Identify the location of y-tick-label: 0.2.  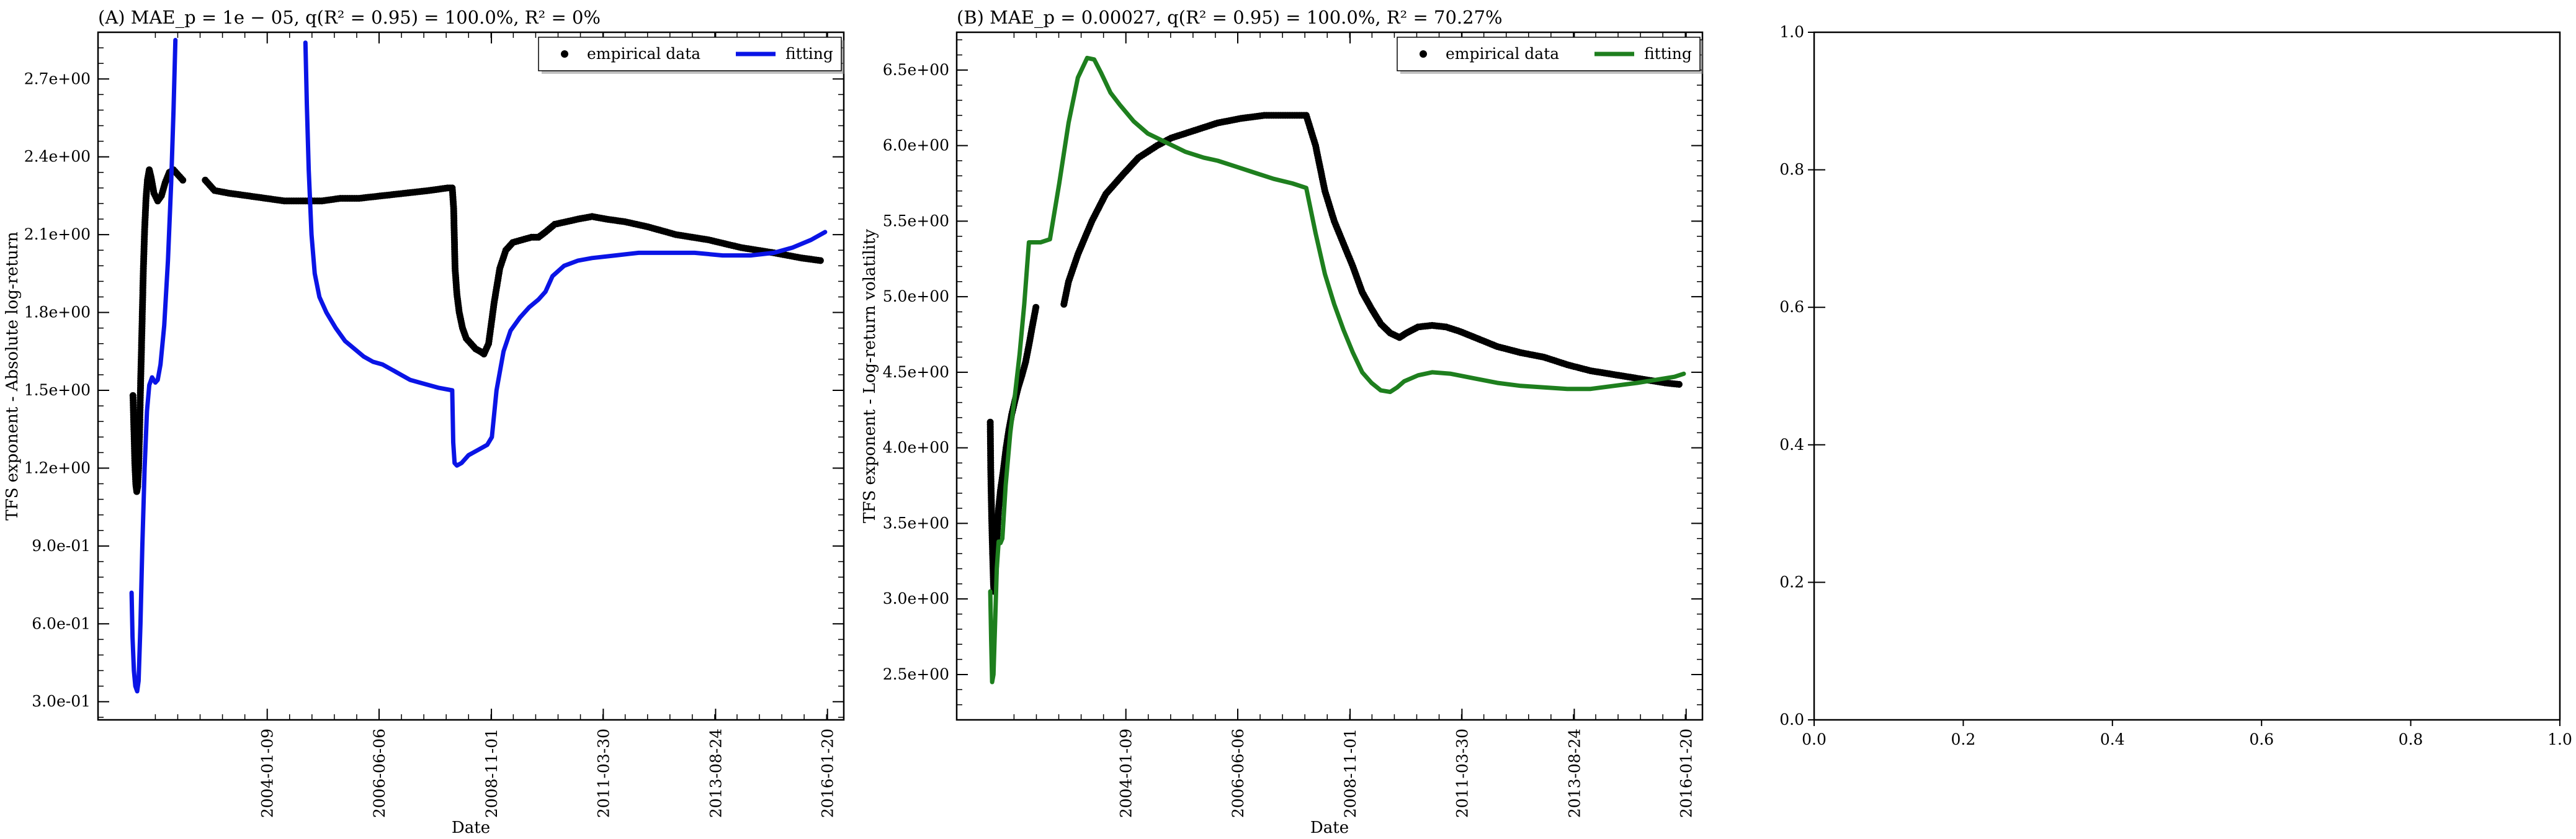
(1791, 582).